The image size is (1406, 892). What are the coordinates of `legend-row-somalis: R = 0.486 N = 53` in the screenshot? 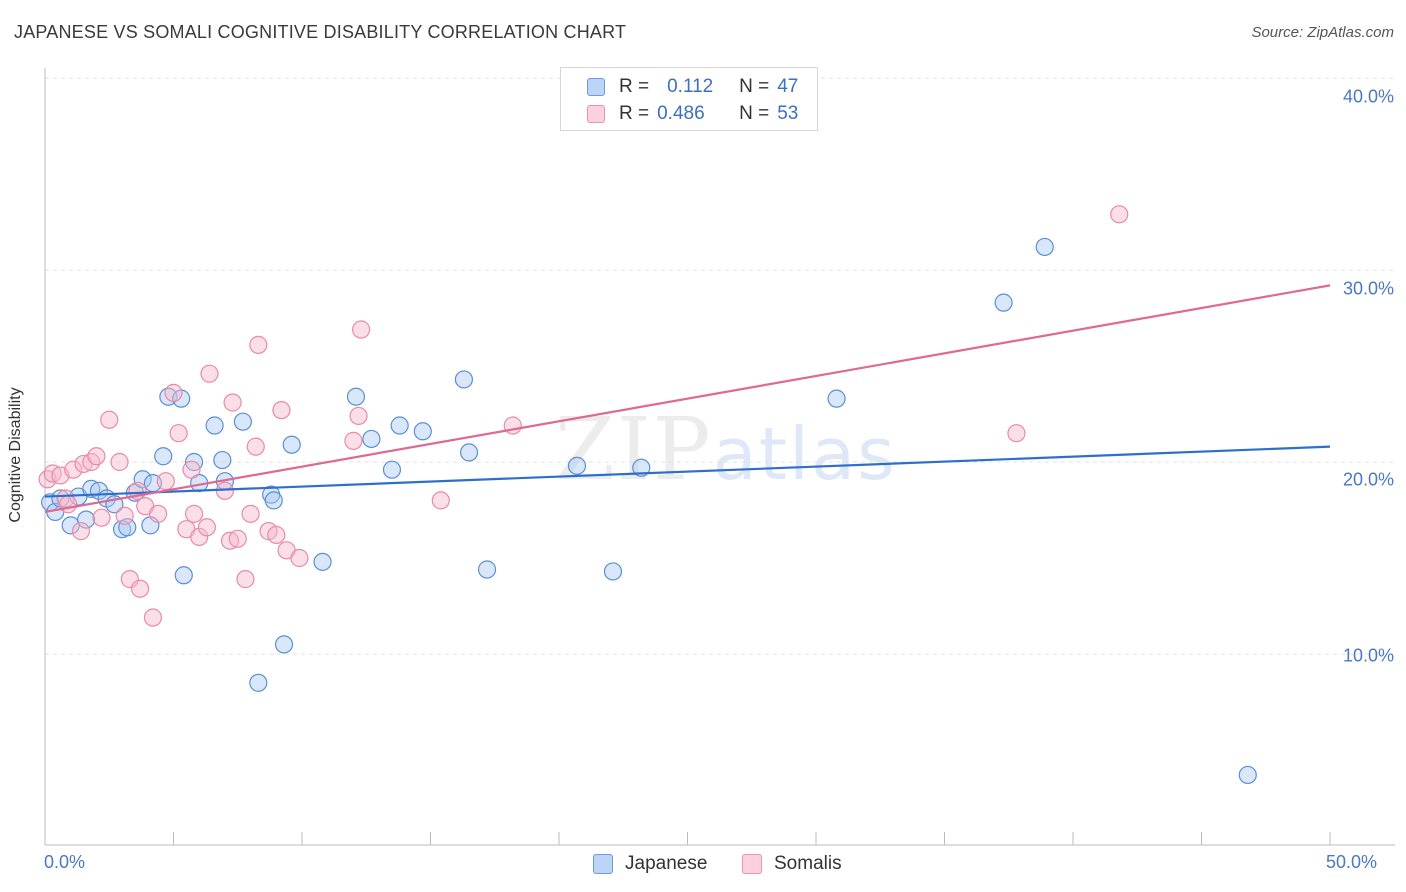 It's located at (692, 114).